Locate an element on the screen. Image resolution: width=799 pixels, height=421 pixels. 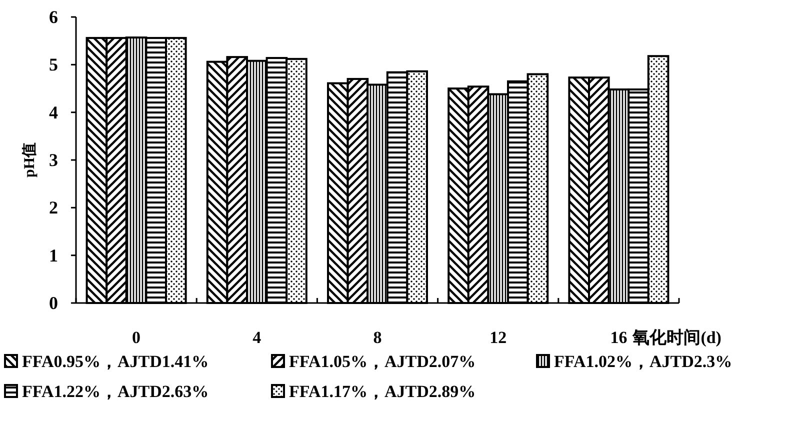
x-axis-title: 氧化时间(d) is located at coordinates (677, 337).